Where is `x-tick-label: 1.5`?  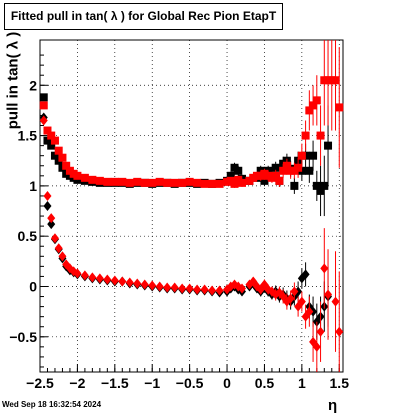
x-tick-label: 1.5 is located at coordinates (340, 383).